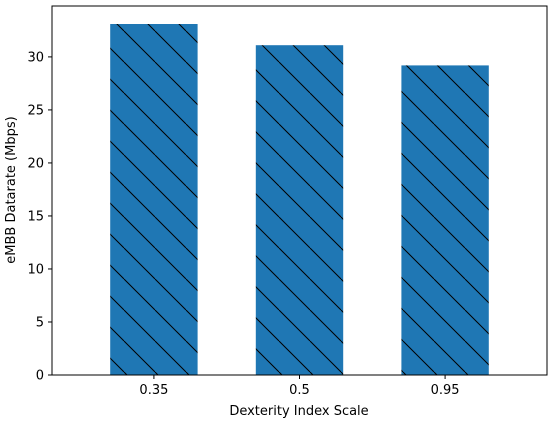 The image size is (555, 424). I want to click on y-tick-label: 5, so click(40, 322).